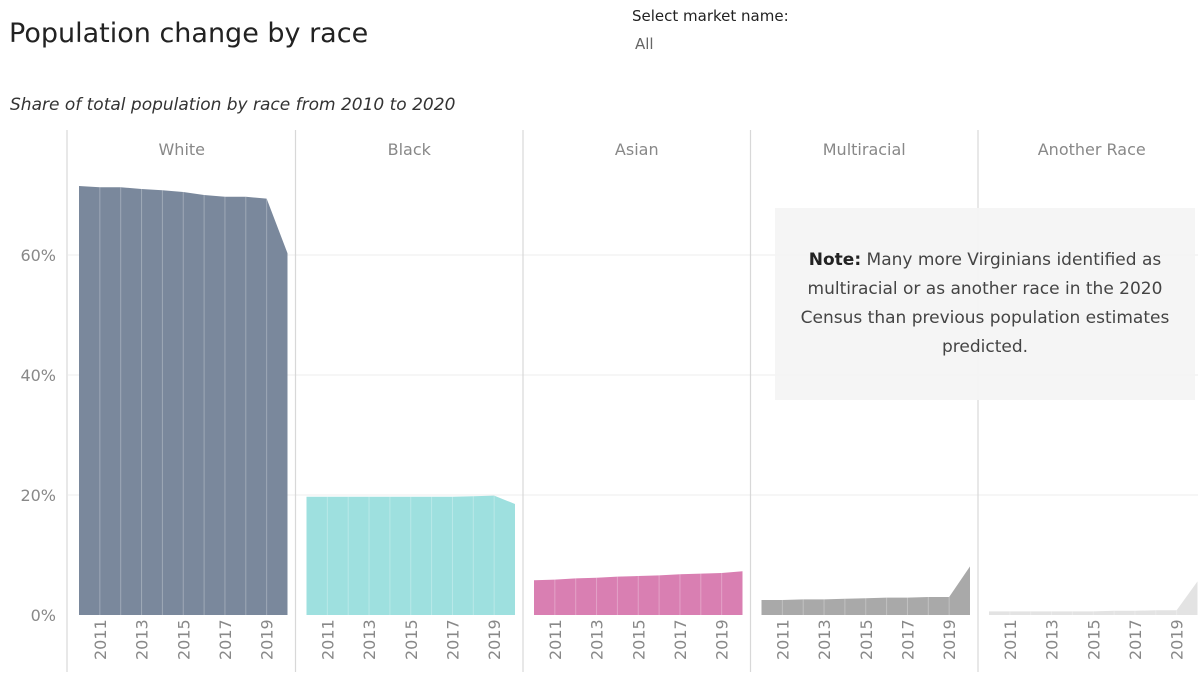 The width and height of the screenshot is (1198, 677). I want to click on page-title: Population change by race, so click(189, 33).